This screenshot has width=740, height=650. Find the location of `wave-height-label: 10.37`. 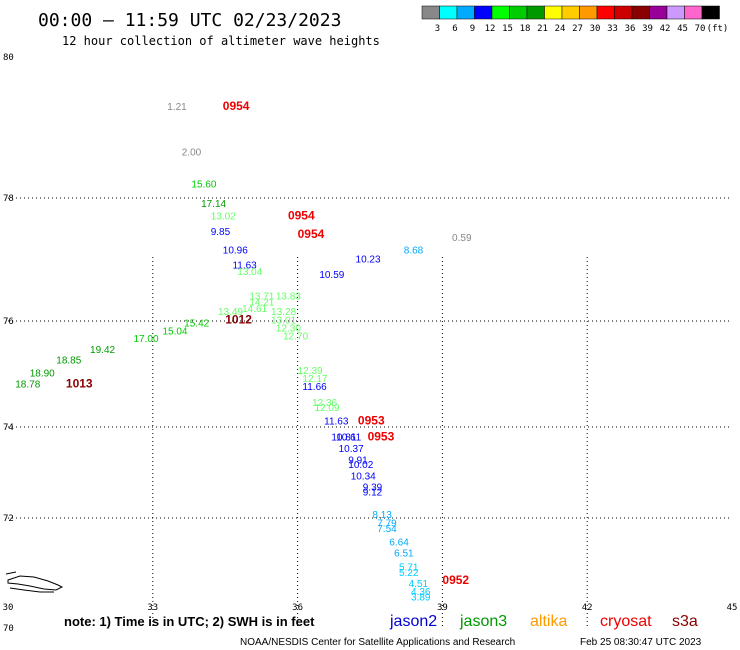

wave-height-label: 10.37 is located at coordinates (351, 449).